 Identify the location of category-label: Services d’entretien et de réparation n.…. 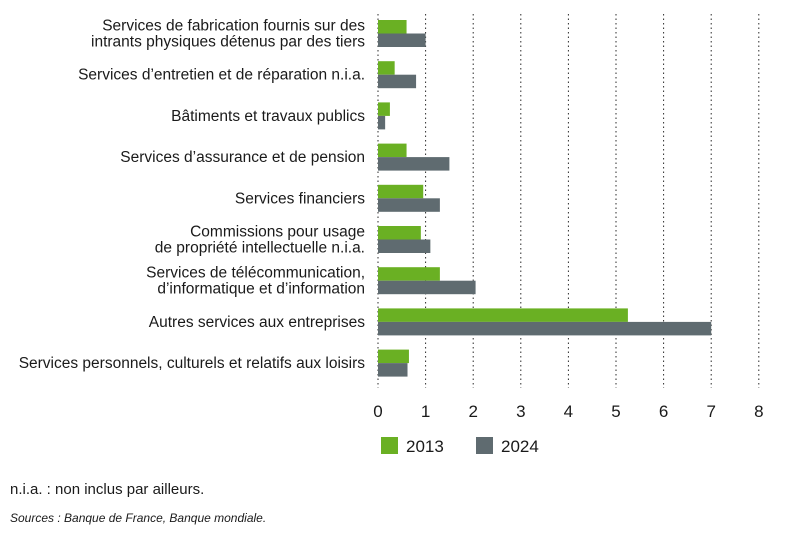
(221, 75).